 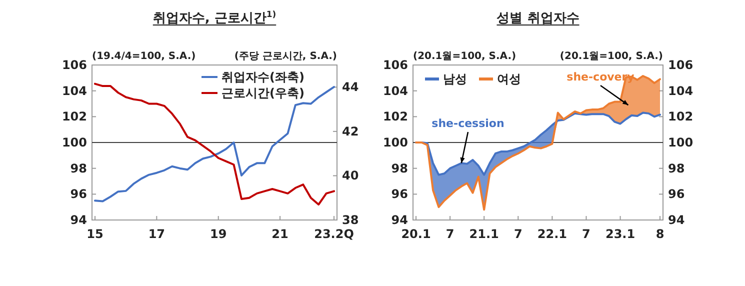 What do you see at coordinates (144, 56) in the screenshot?
I see `y-axis-title: (19.4/4=100, S.A.)` at bounding box center [144, 56].